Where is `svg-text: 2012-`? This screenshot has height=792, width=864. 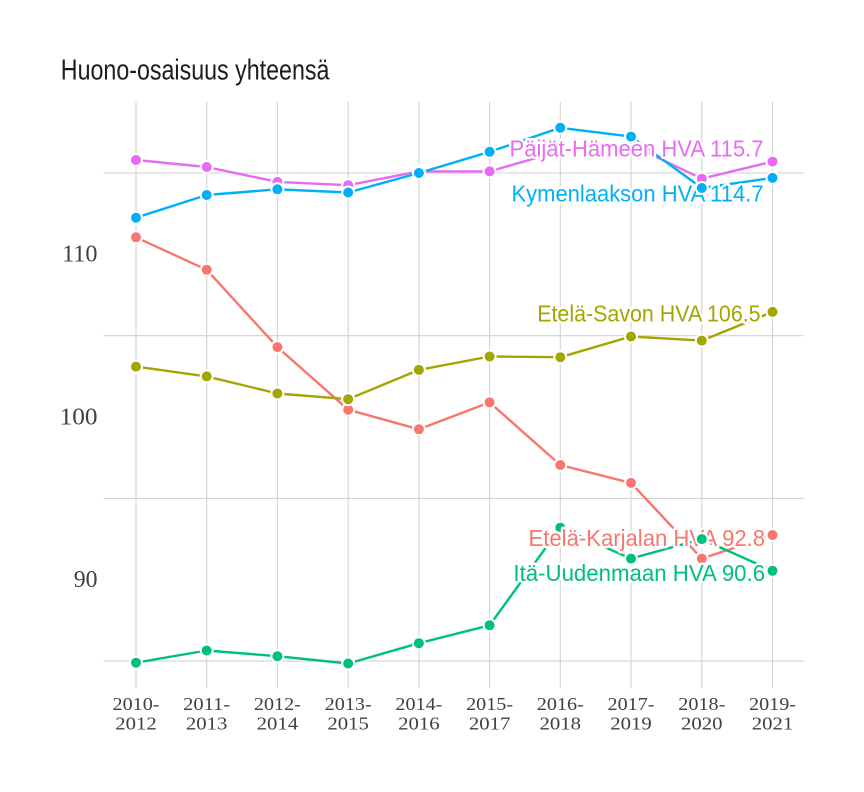 svg-text: 2012- is located at coordinates (277, 704).